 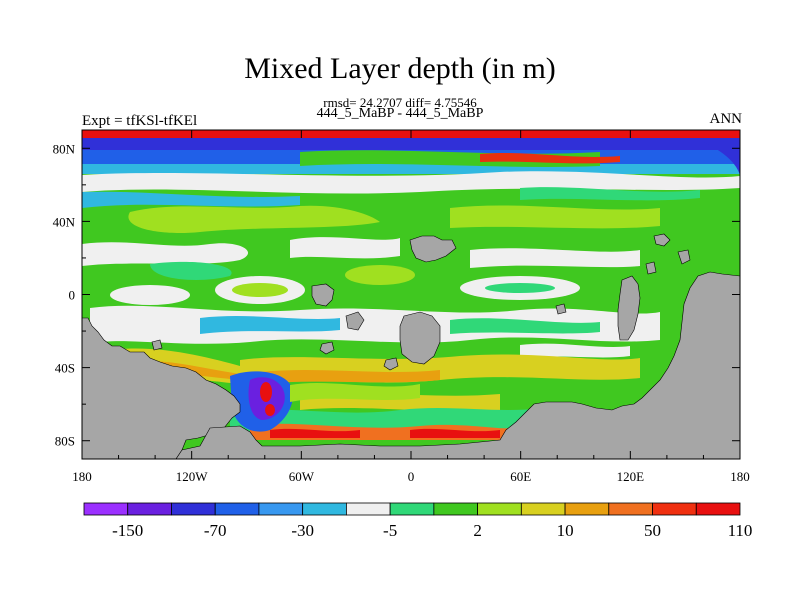 What do you see at coordinates (411, 144) in the screenshot?
I see `arctic-band` at bounding box center [411, 144].